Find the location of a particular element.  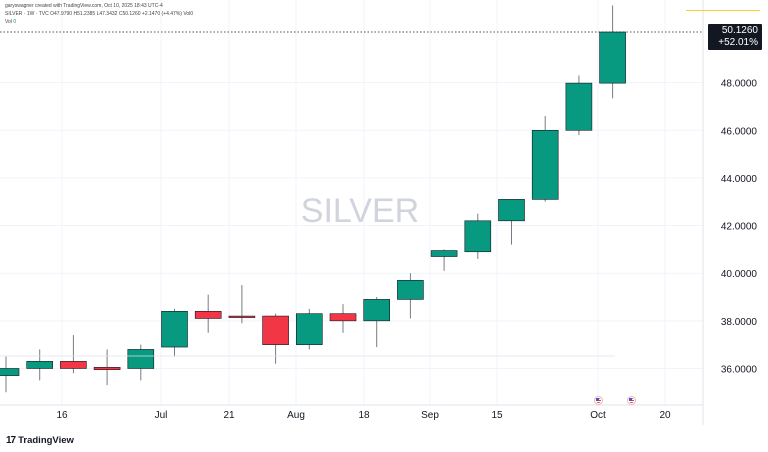

symbol-line: SILVER · 1W · TVC is located at coordinates (27, 14).